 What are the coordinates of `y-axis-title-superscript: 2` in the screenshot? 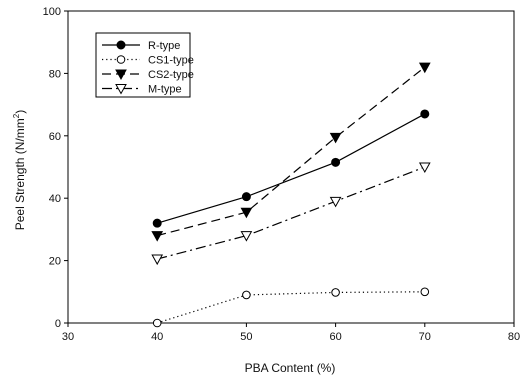 It's located at (16, 115).